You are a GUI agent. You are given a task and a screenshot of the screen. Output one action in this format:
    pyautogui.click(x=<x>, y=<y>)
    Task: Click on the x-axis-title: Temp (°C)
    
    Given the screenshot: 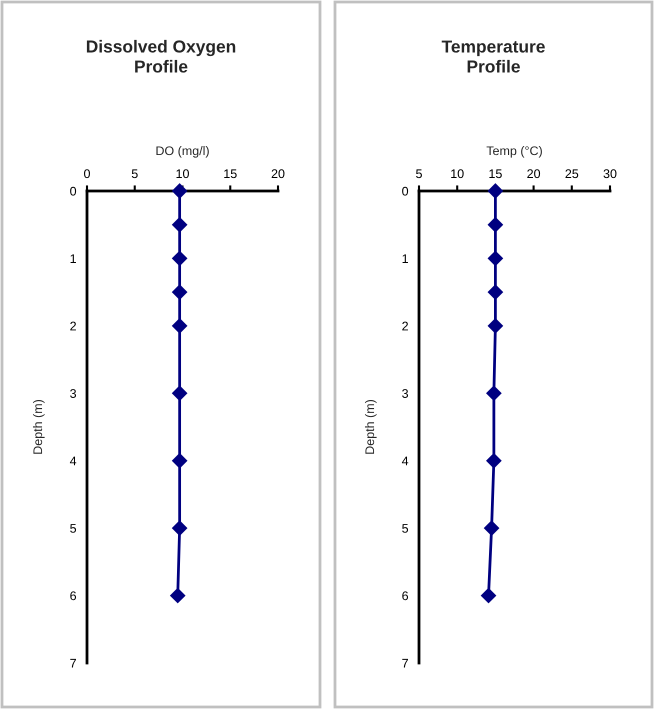 What is the action you would take?
    pyautogui.click(x=514, y=152)
    